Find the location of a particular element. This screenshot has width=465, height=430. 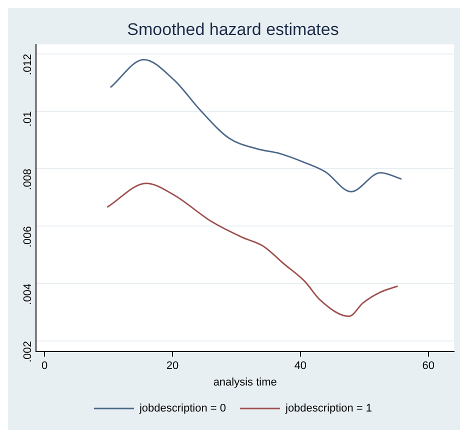

x-axis-title: analysis time is located at coordinates (245, 382).